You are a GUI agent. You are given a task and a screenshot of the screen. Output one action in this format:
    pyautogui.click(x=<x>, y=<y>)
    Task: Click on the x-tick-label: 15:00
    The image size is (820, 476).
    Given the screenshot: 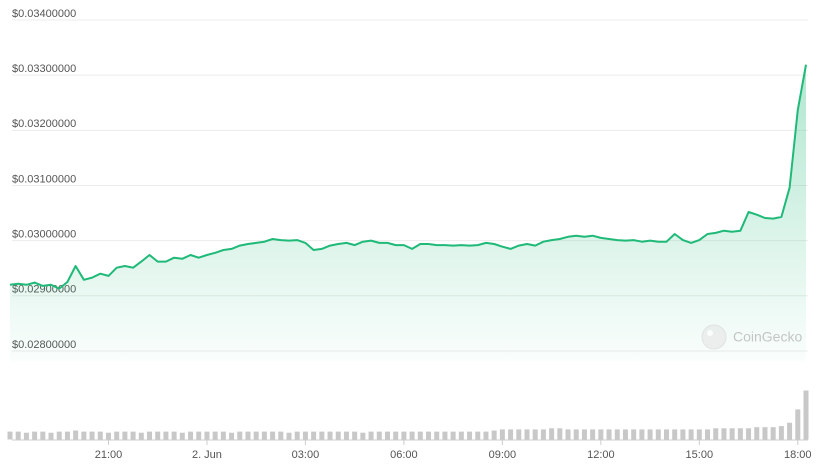 What is the action you would take?
    pyautogui.click(x=700, y=455)
    